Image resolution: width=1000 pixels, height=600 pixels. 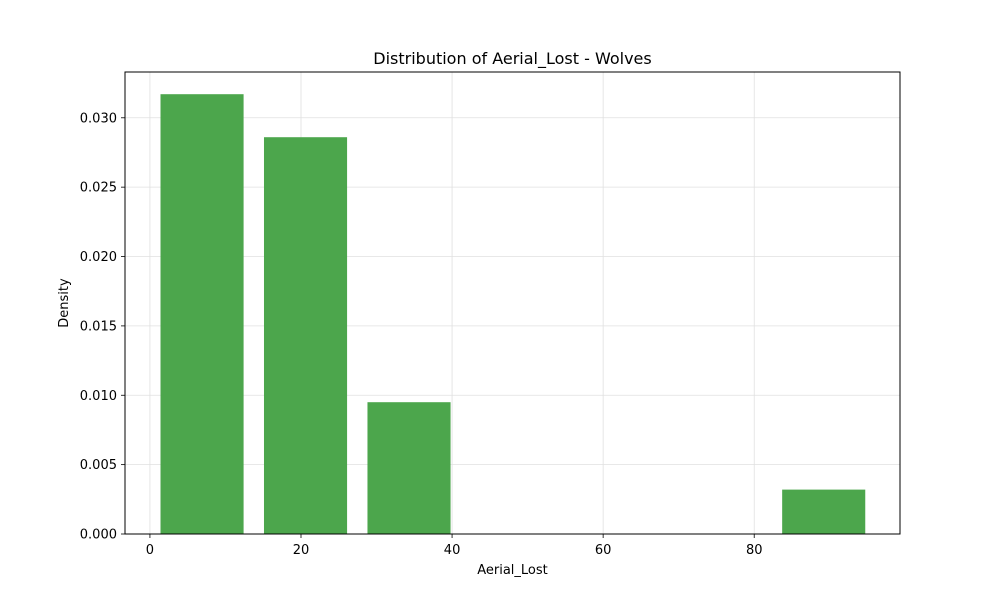 What do you see at coordinates (512, 59) in the screenshot?
I see `chart-title: Distribution of Aerial_Lost - Wolves` at bounding box center [512, 59].